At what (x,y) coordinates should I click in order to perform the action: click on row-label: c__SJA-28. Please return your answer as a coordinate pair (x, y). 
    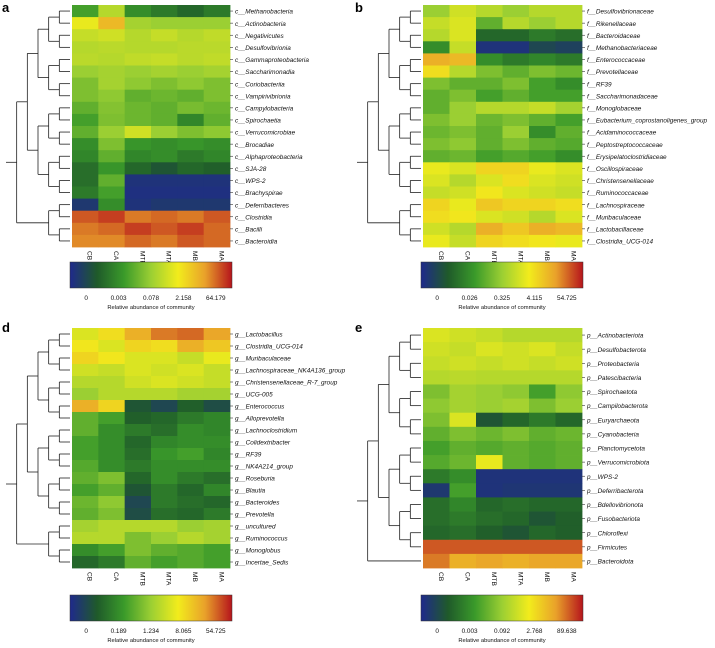
    Looking at the image, I should click on (251, 169).